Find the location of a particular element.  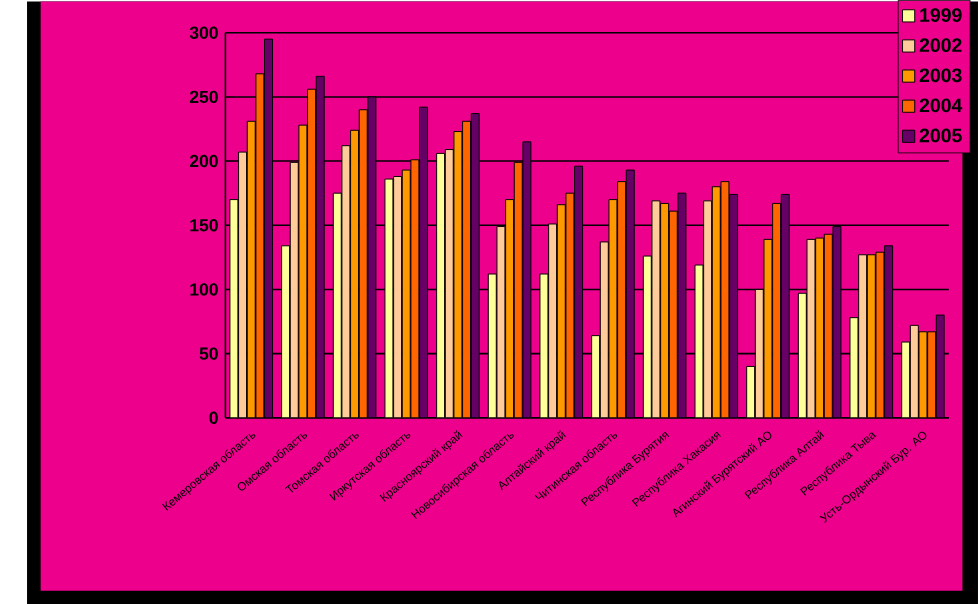

legend-label: 2002 is located at coordinates (940, 45).